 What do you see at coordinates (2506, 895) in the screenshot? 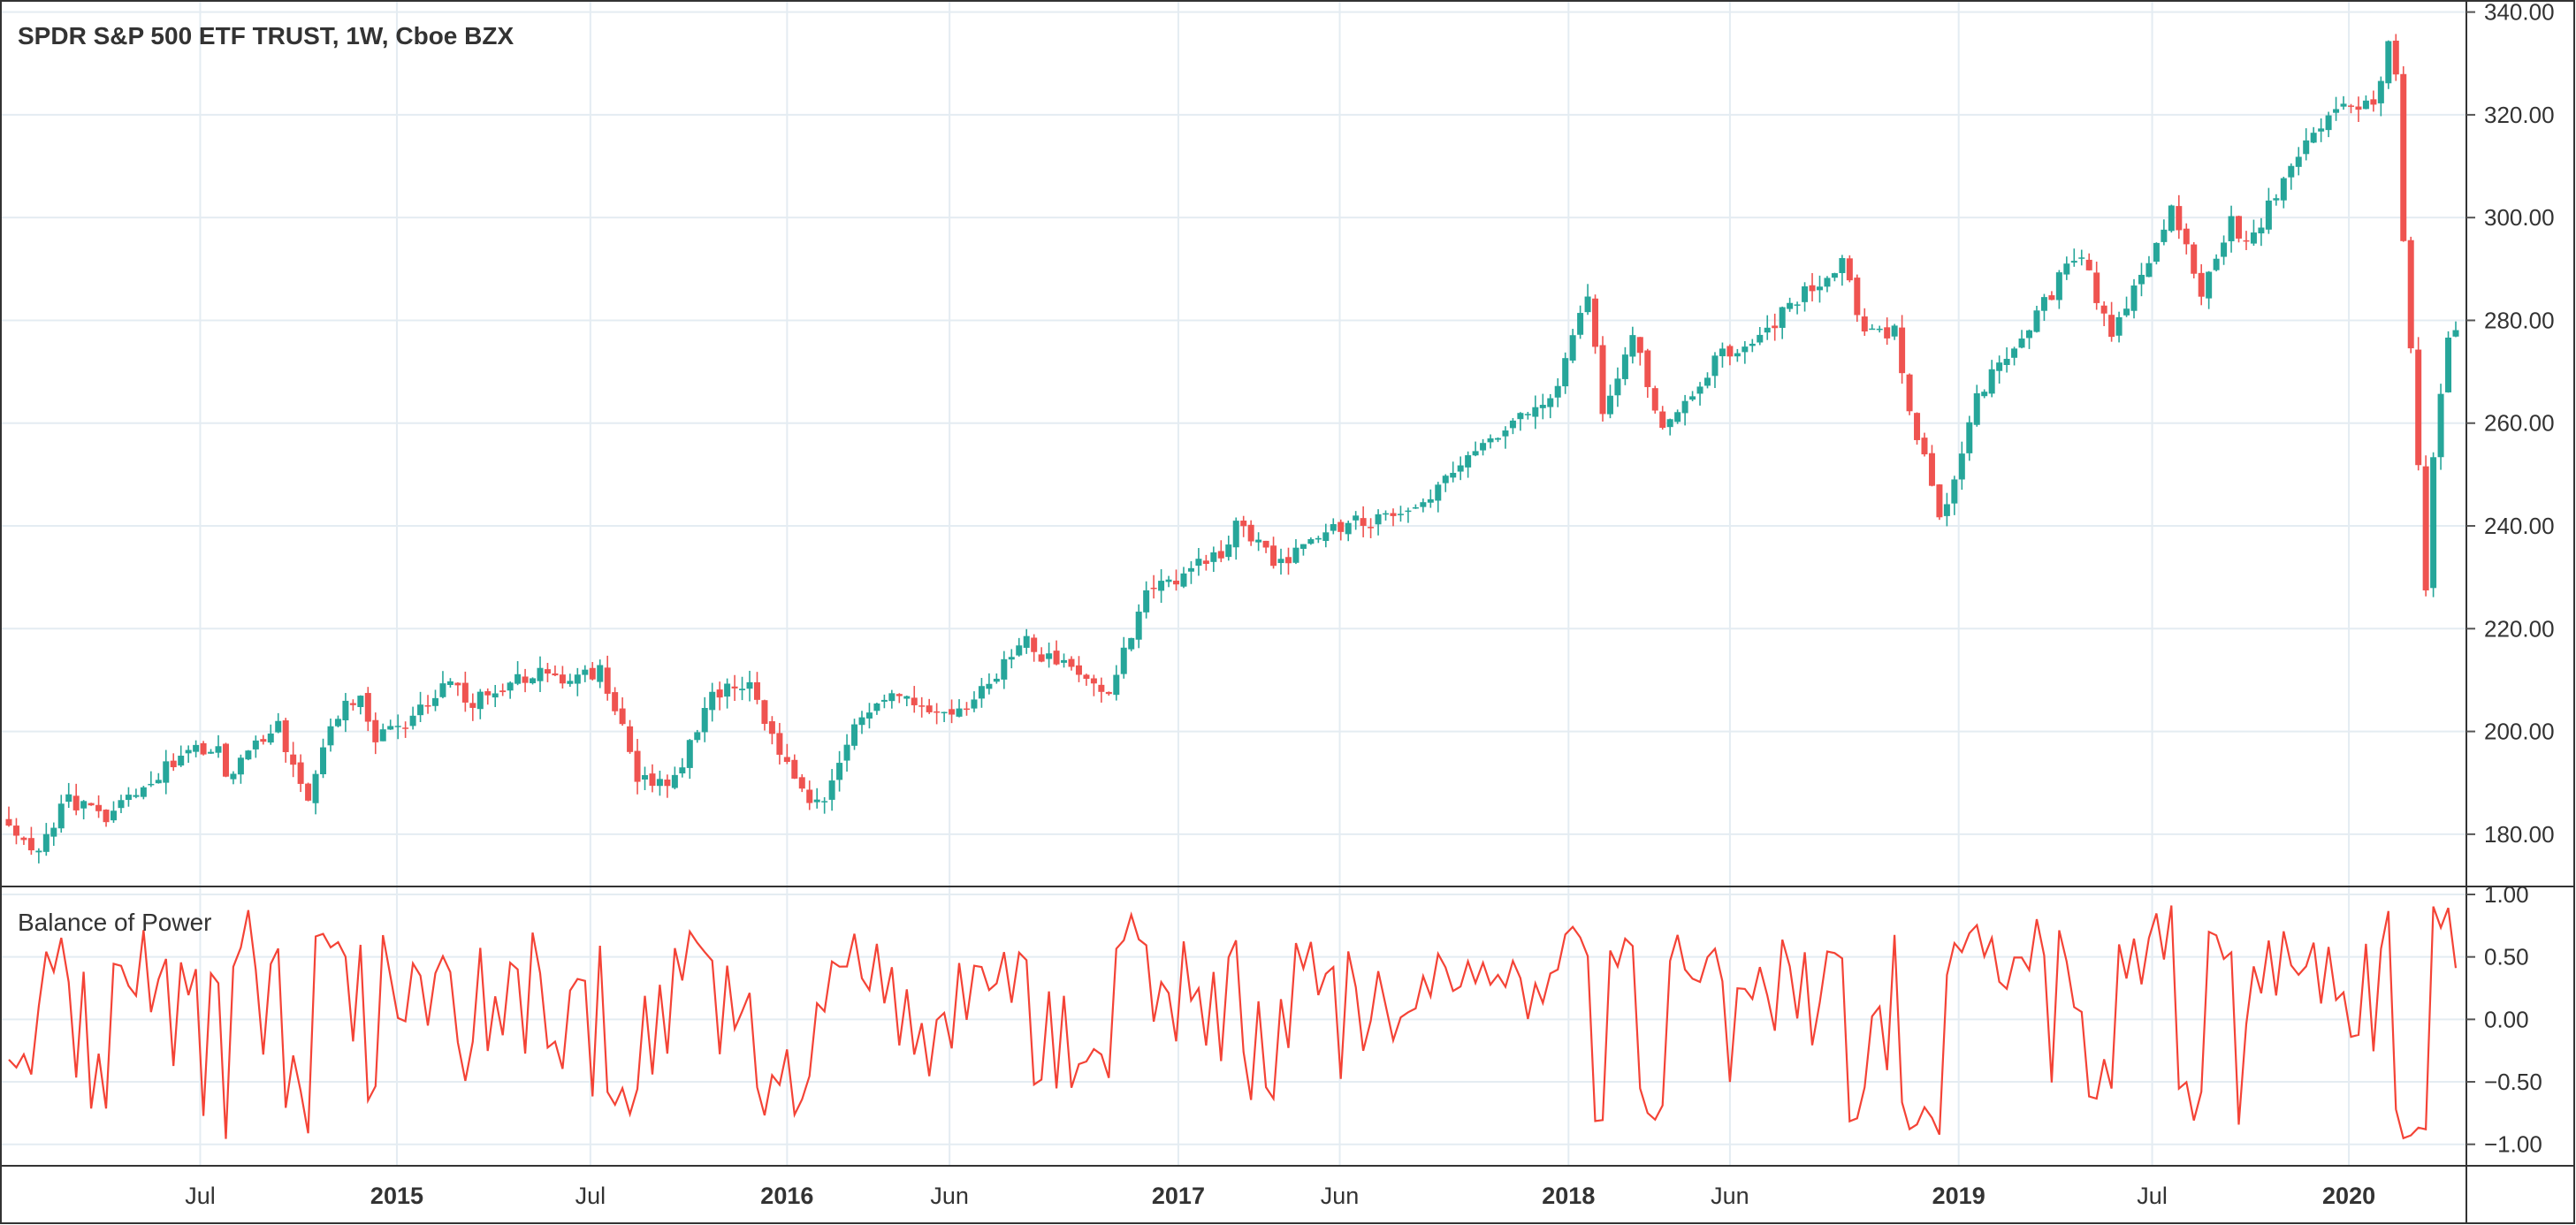
I see `bop-tick-label: 1.00` at bounding box center [2506, 895].